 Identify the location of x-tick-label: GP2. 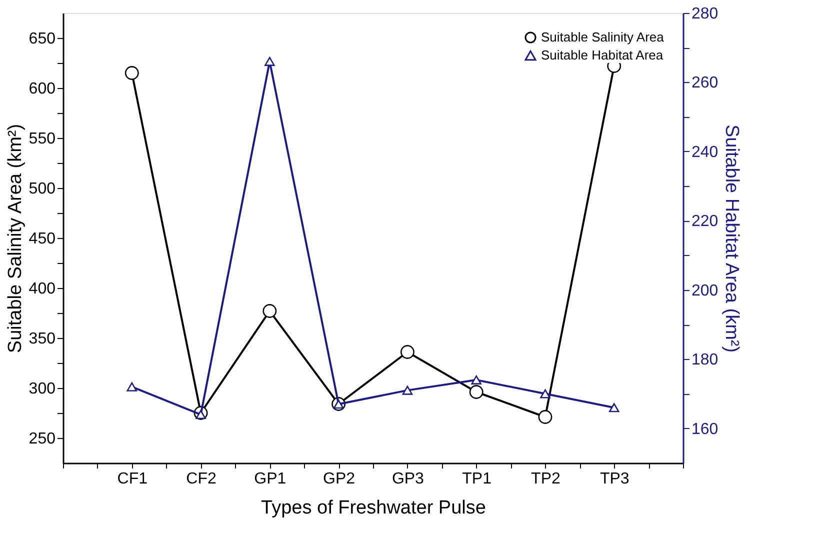
(339, 479).